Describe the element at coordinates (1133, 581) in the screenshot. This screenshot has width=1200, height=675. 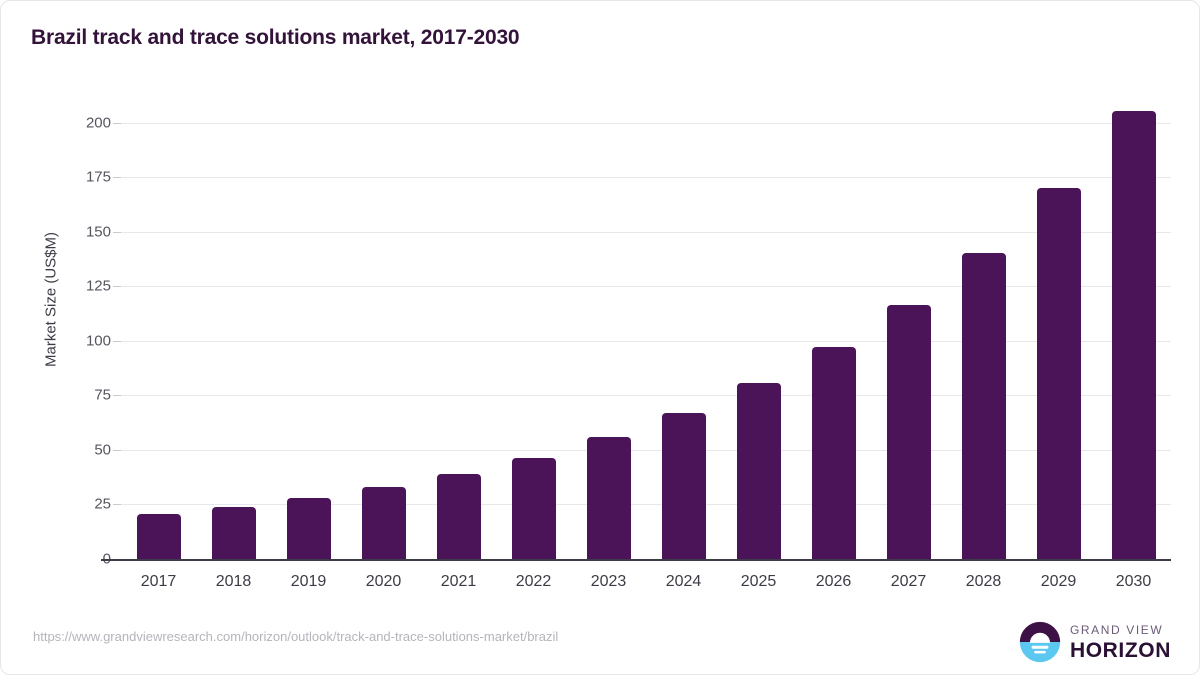
I see `x-tick-label-2030: 2030` at that location.